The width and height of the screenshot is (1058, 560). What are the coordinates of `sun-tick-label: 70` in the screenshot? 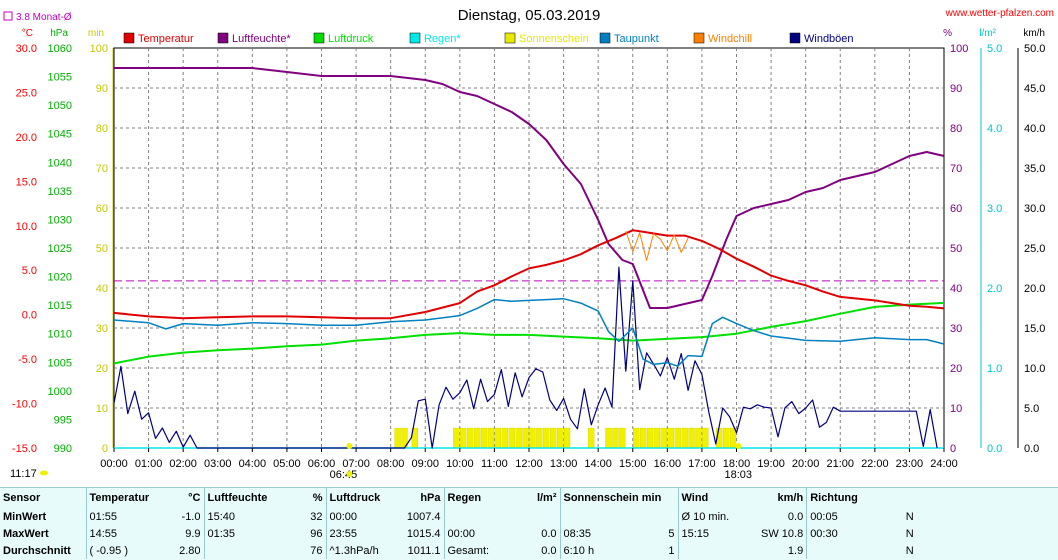 It's located at (102, 169).